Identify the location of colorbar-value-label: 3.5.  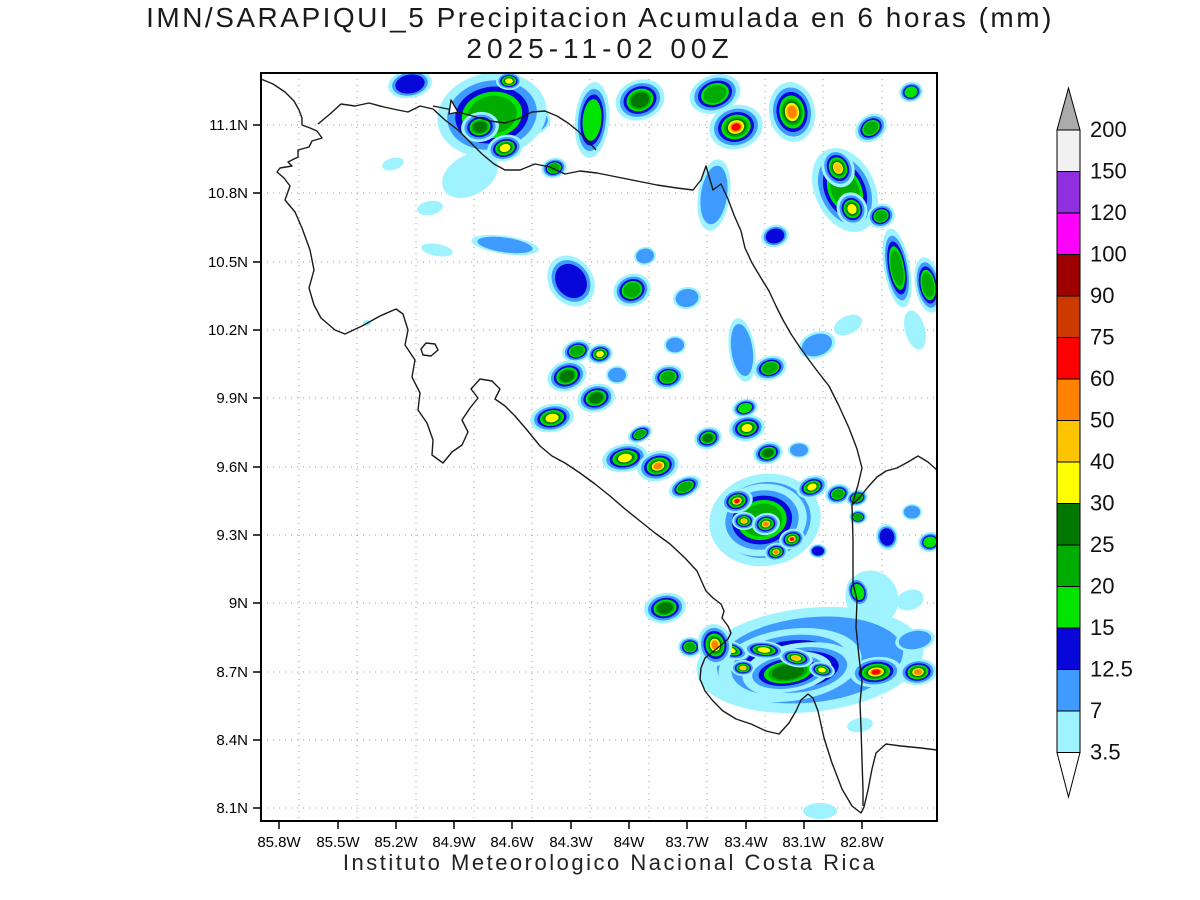
(1105, 752).